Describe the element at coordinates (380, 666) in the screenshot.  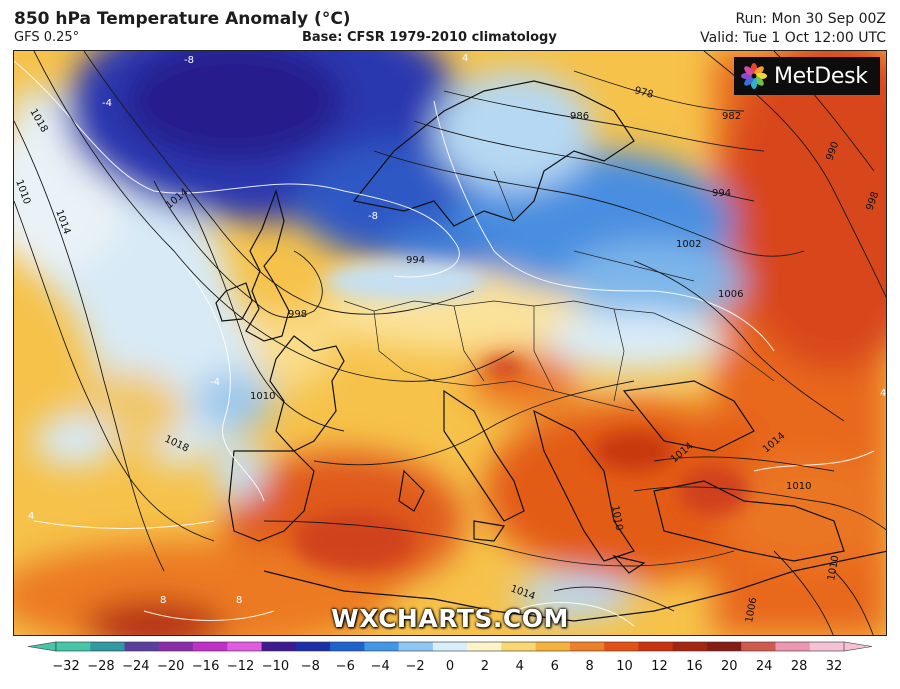
I see `color-scale-tick-label: −4` at that location.